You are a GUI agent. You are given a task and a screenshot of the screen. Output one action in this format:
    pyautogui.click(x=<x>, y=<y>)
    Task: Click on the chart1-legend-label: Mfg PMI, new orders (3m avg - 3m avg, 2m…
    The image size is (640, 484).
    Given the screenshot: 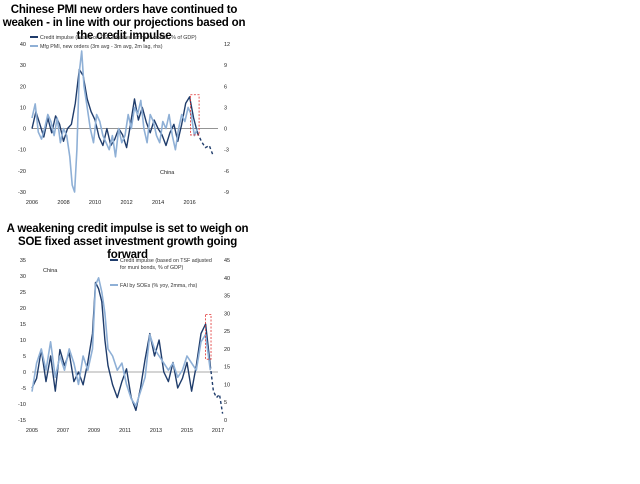 What is the action you would take?
    pyautogui.click(x=101, y=47)
    